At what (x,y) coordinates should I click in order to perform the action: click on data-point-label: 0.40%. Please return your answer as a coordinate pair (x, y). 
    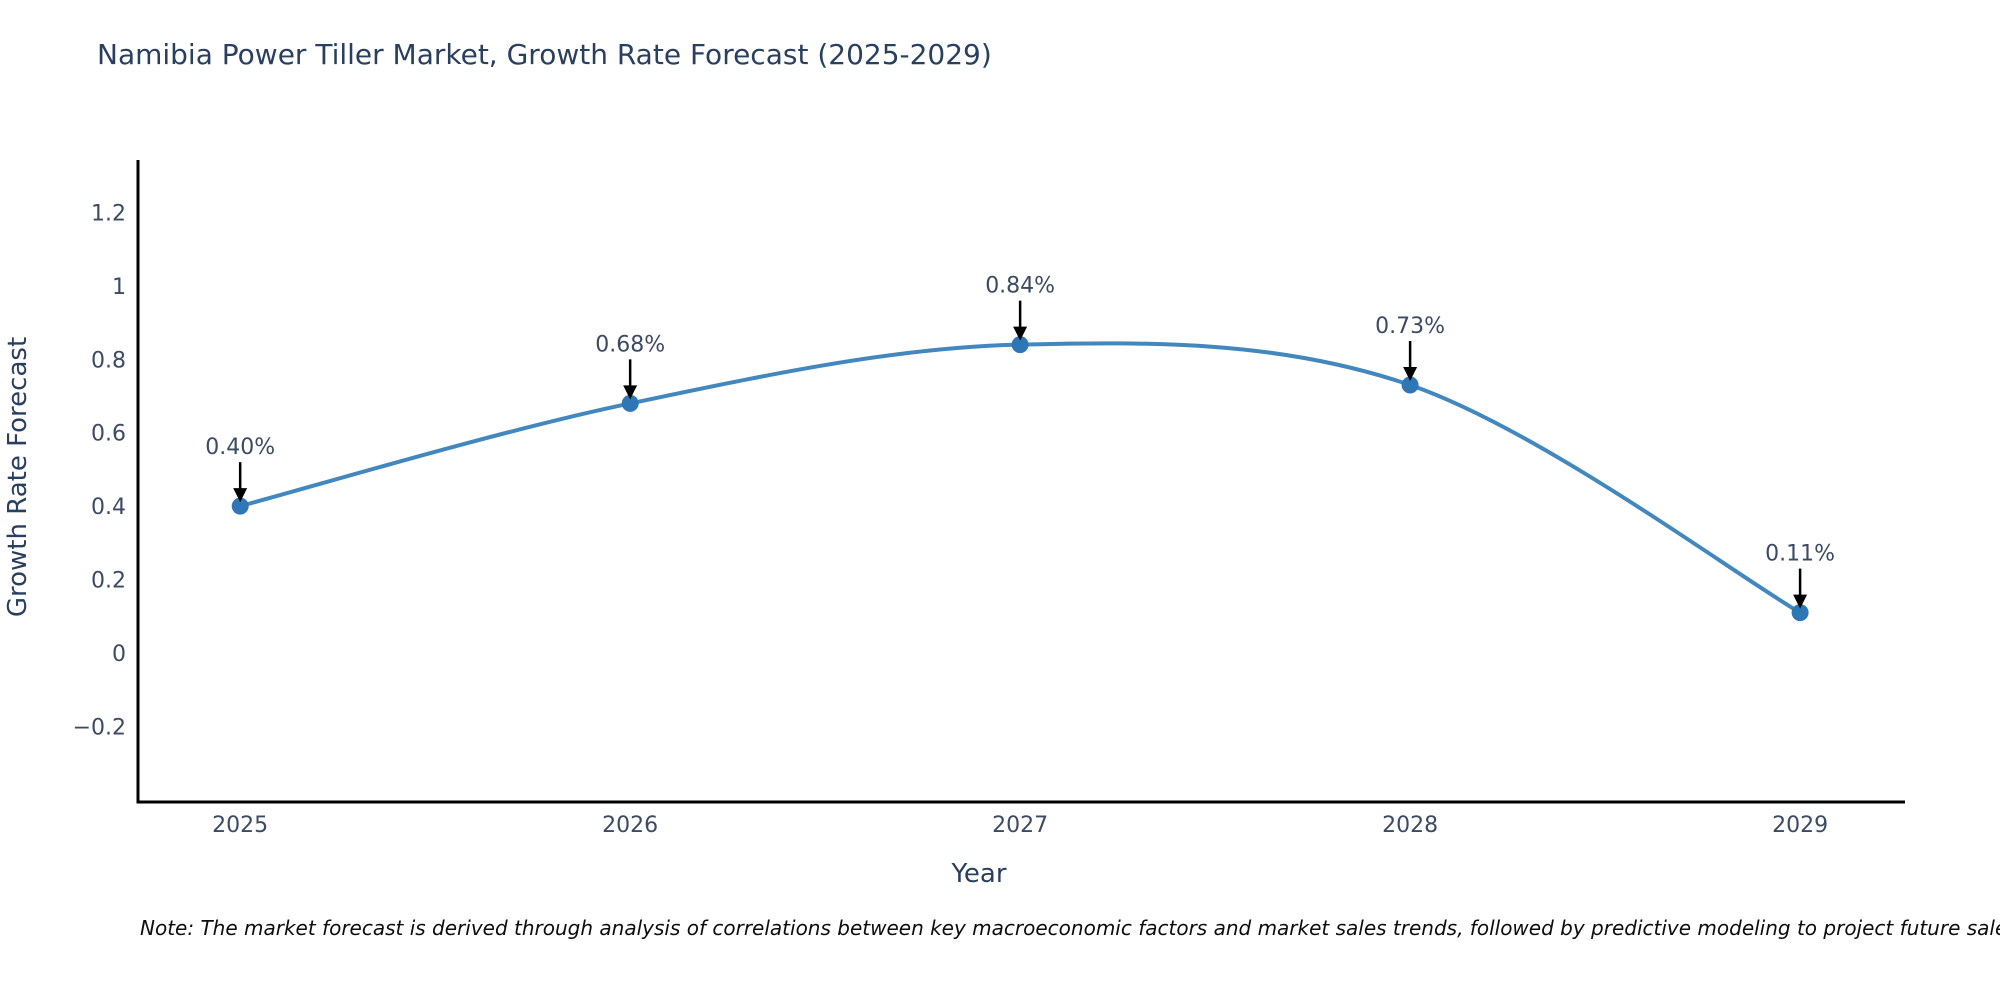
    Looking at the image, I should click on (240, 447).